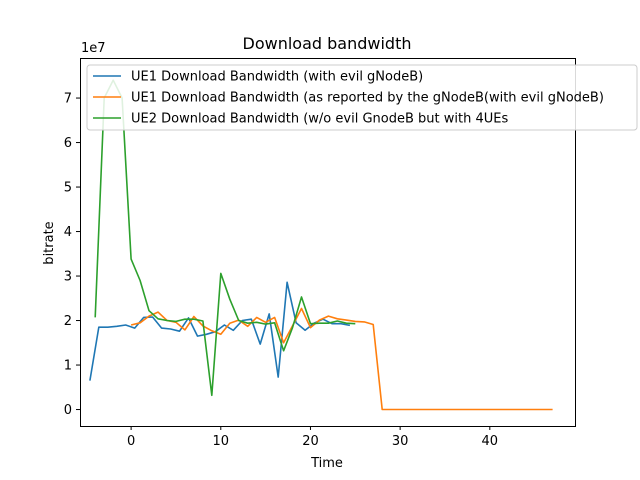 The image size is (640, 480). What do you see at coordinates (400, 441) in the screenshot?
I see `x-tick-label: 30` at bounding box center [400, 441].